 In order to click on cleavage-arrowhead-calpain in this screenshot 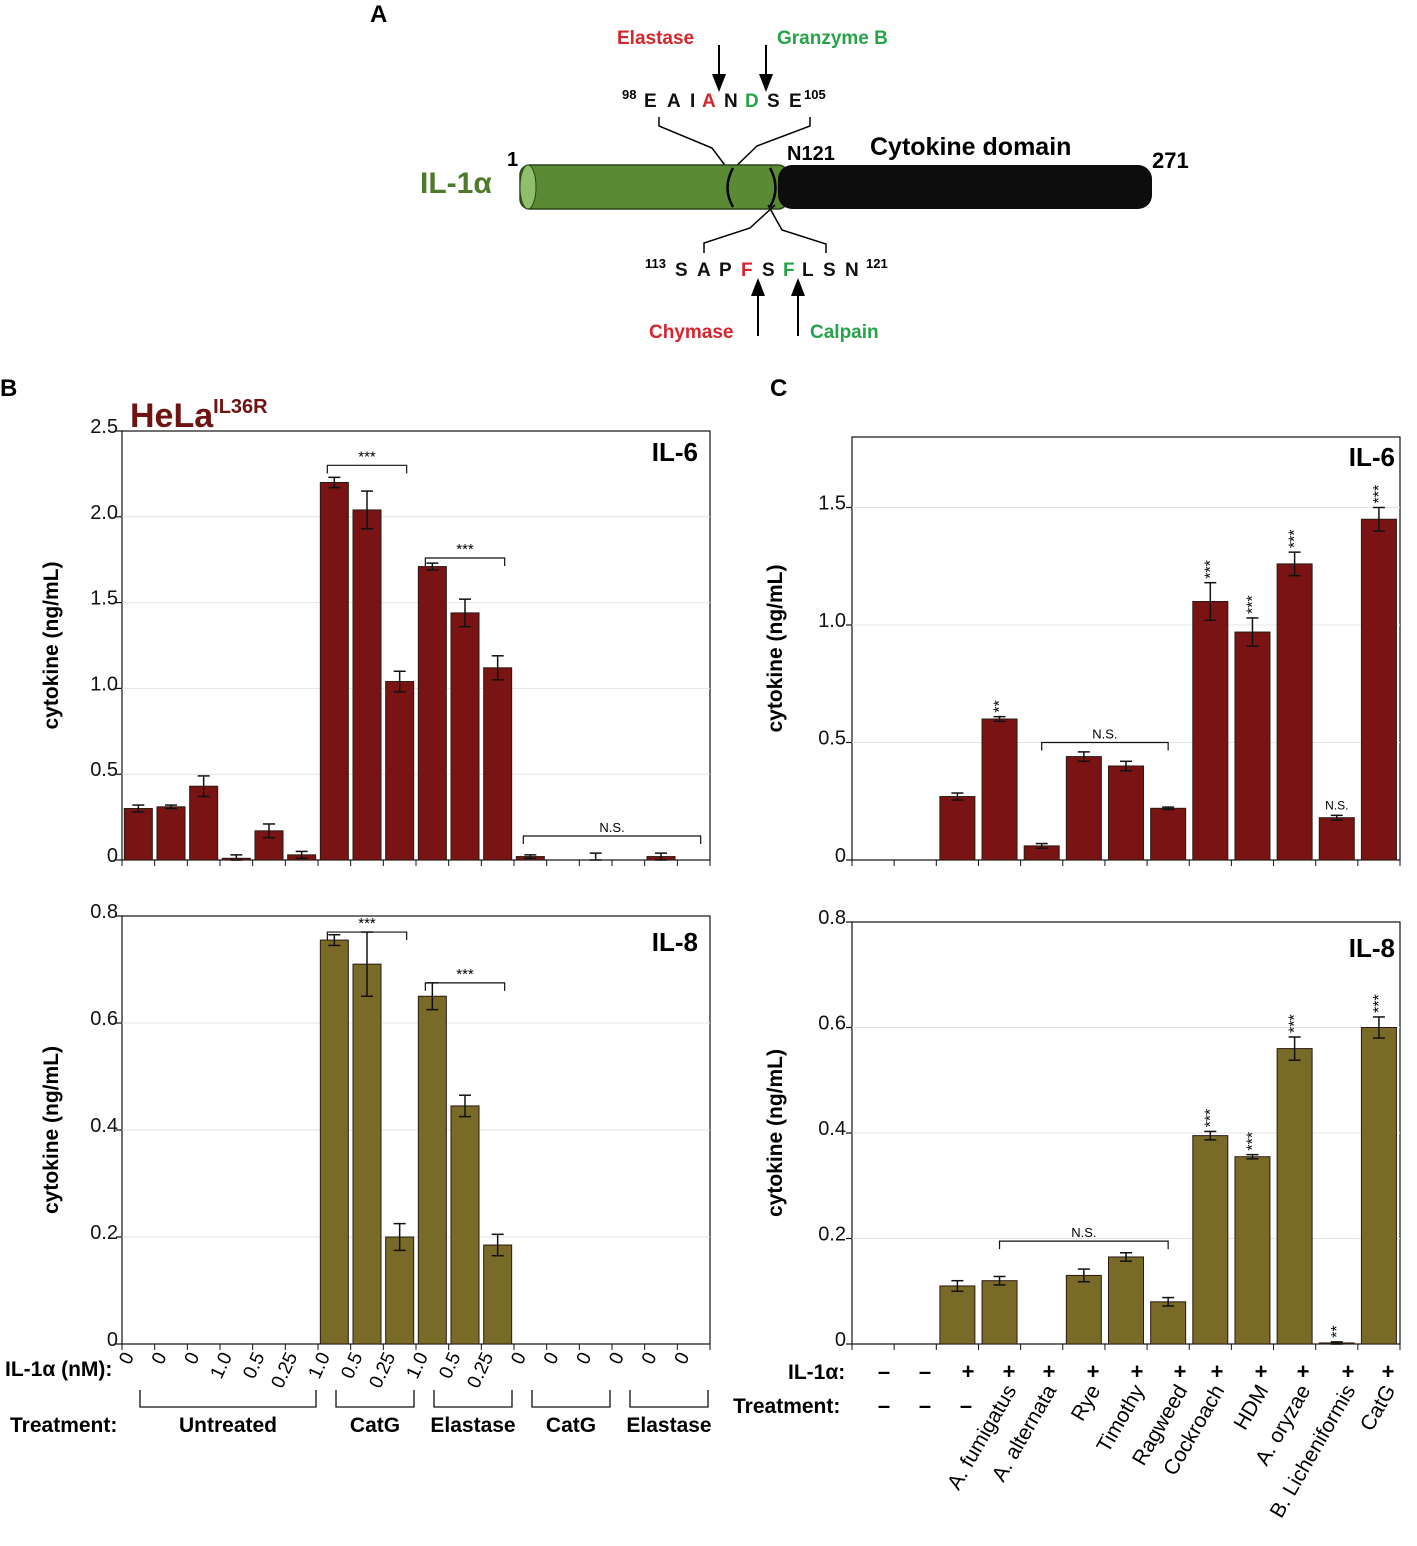, I will do `click(798, 287)`.